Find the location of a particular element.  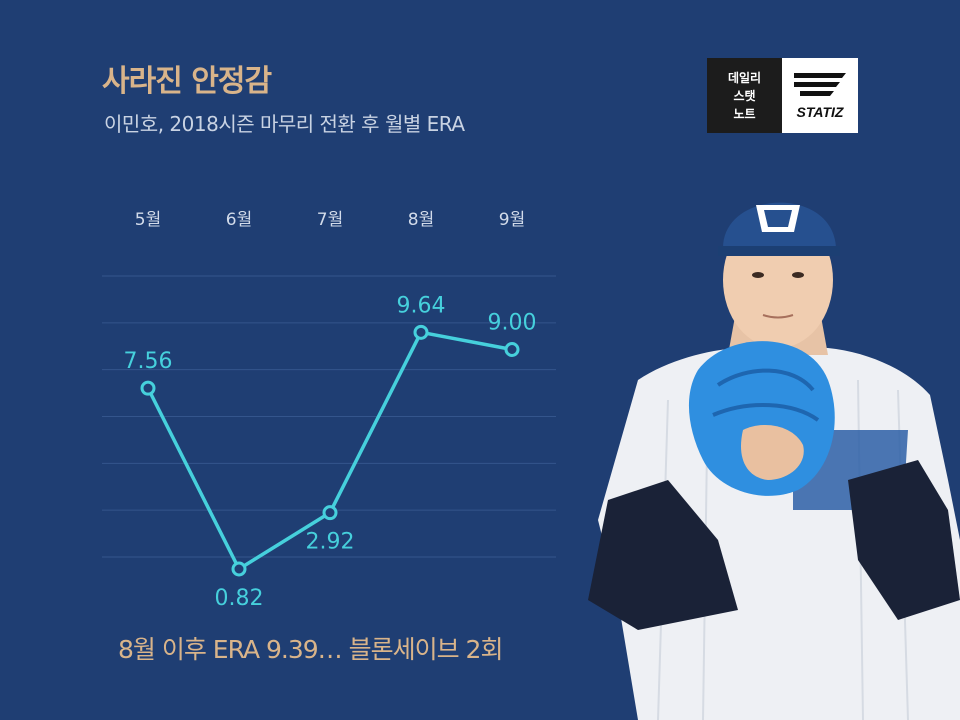

x-tick-label: 9월 is located at coordinates (512, 220).